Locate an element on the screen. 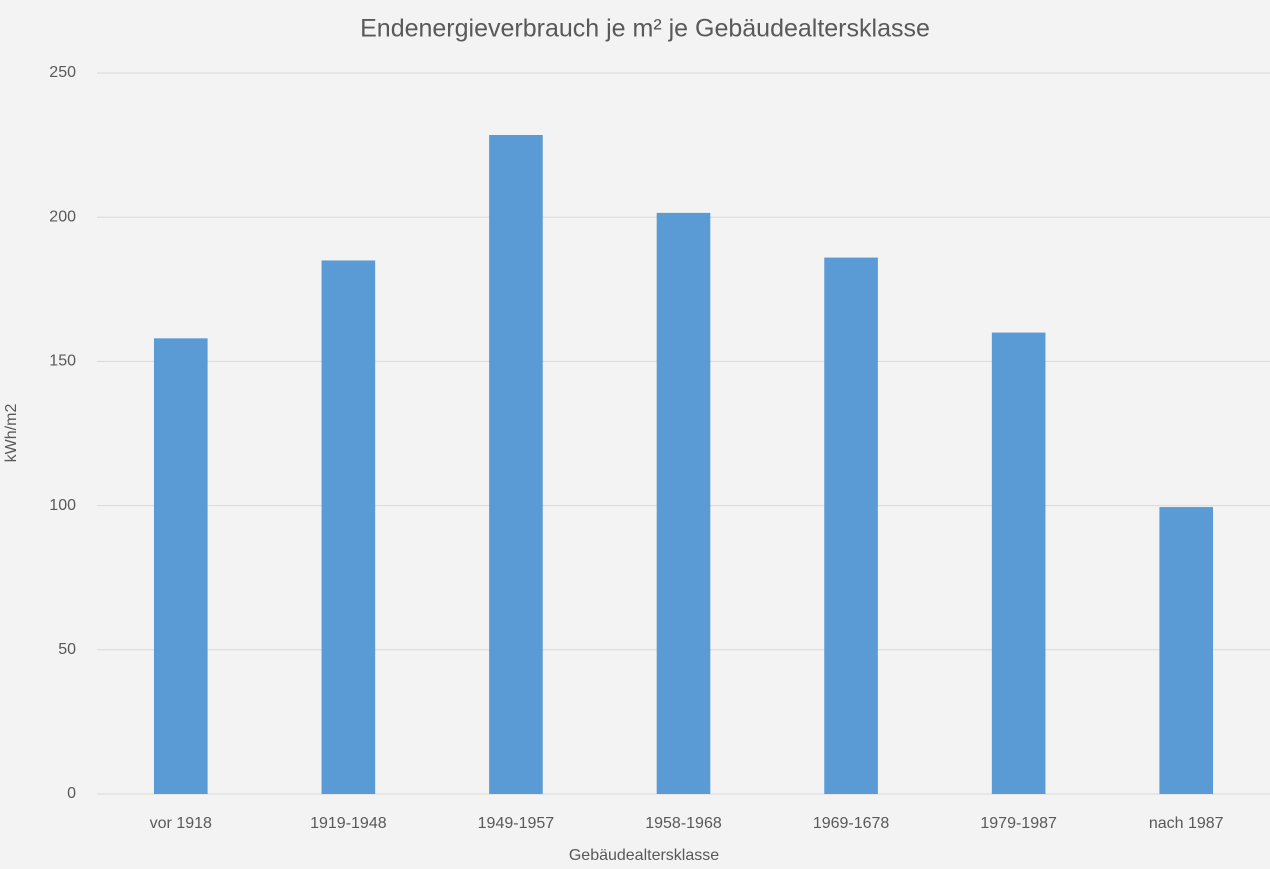  x-tick-label: 1958-1968 is located at coordinates (683, 823).